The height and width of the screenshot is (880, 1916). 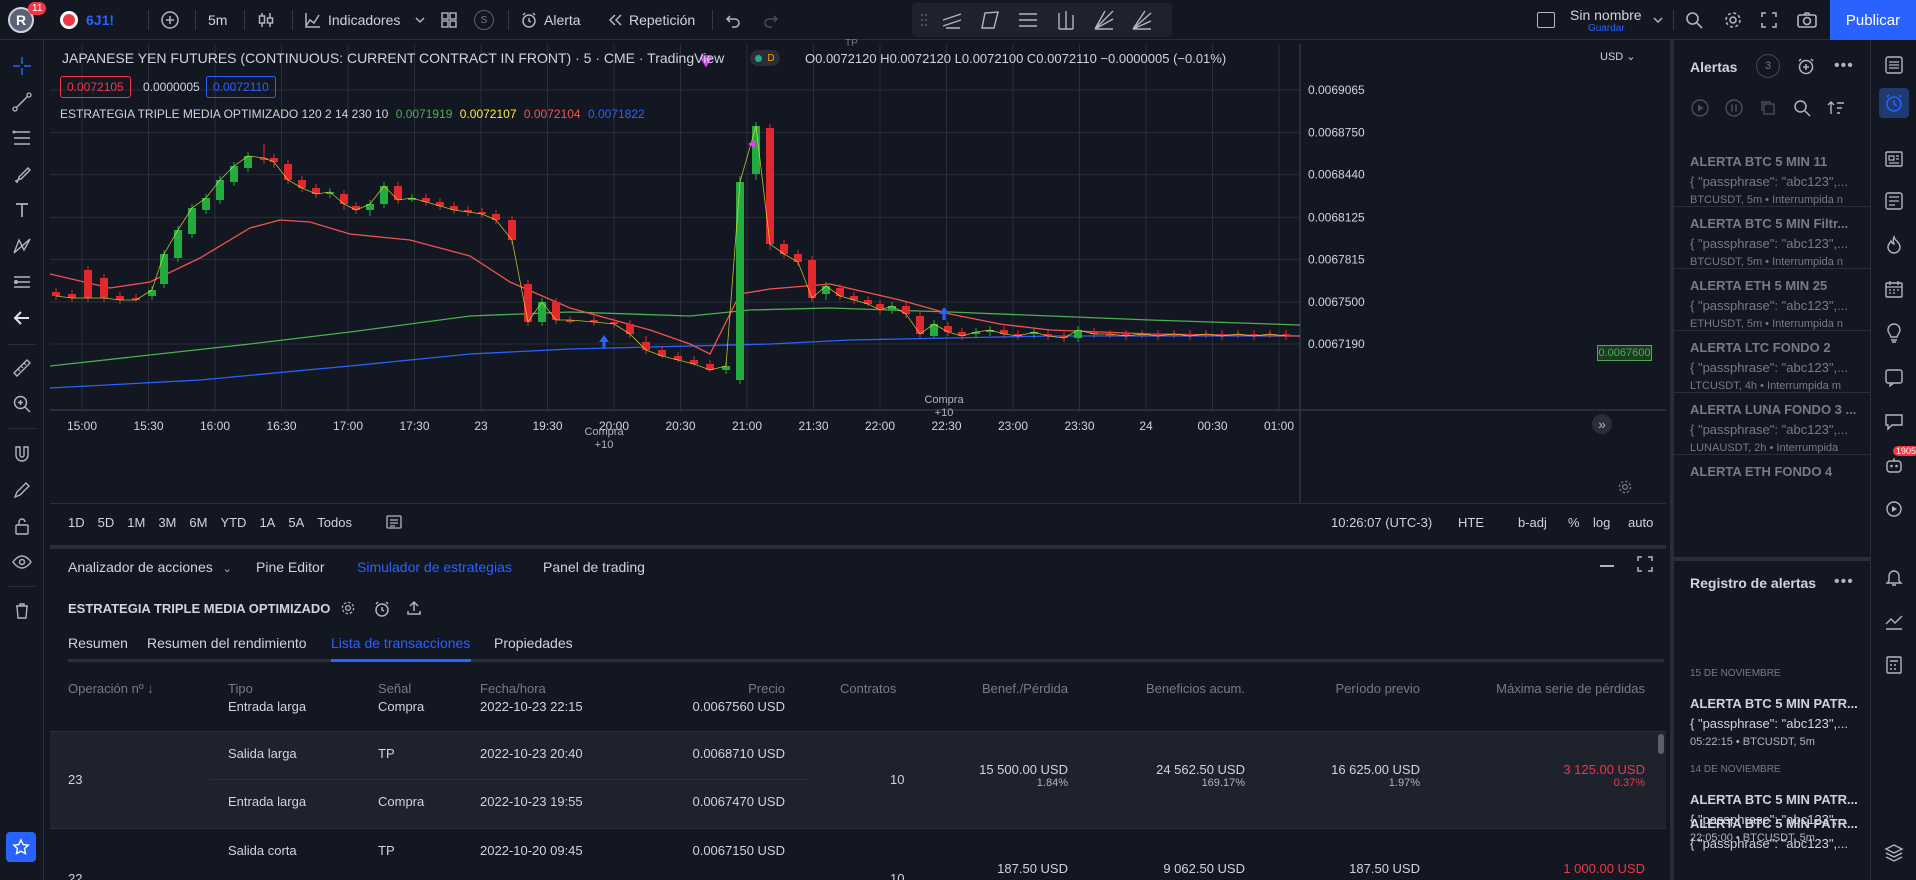 What do you see at coordinates (1104, 20) in the screenshot?
I see `gann-fan-icon` at bounding box center [1104, 20].